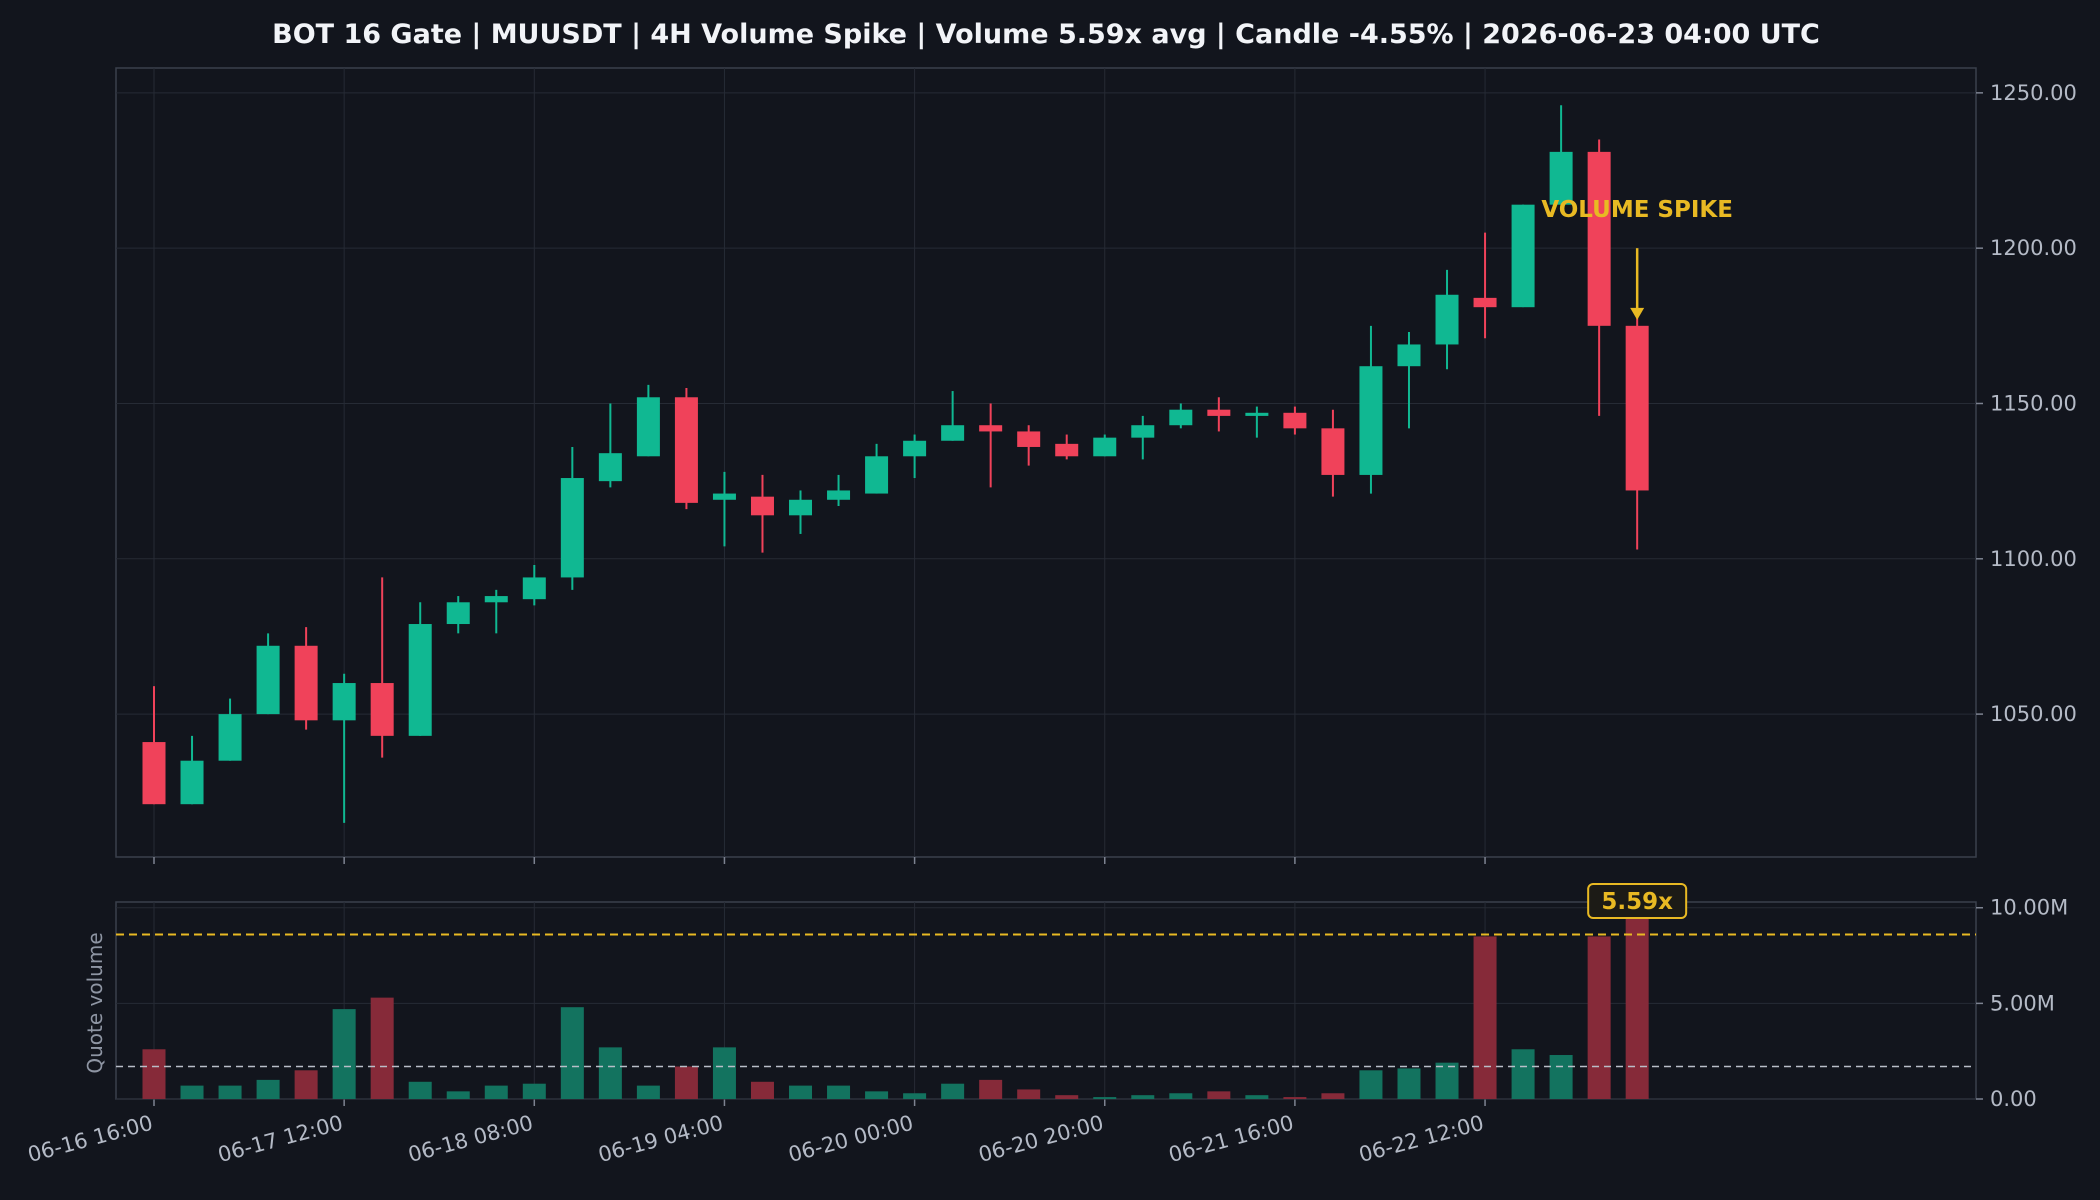 The width and height of the screenshot is (2100, 1200). Describe the element at coordinates (2033, 559) in the screenshot. I see `price-y-tick-label: 1100.00` at that location.